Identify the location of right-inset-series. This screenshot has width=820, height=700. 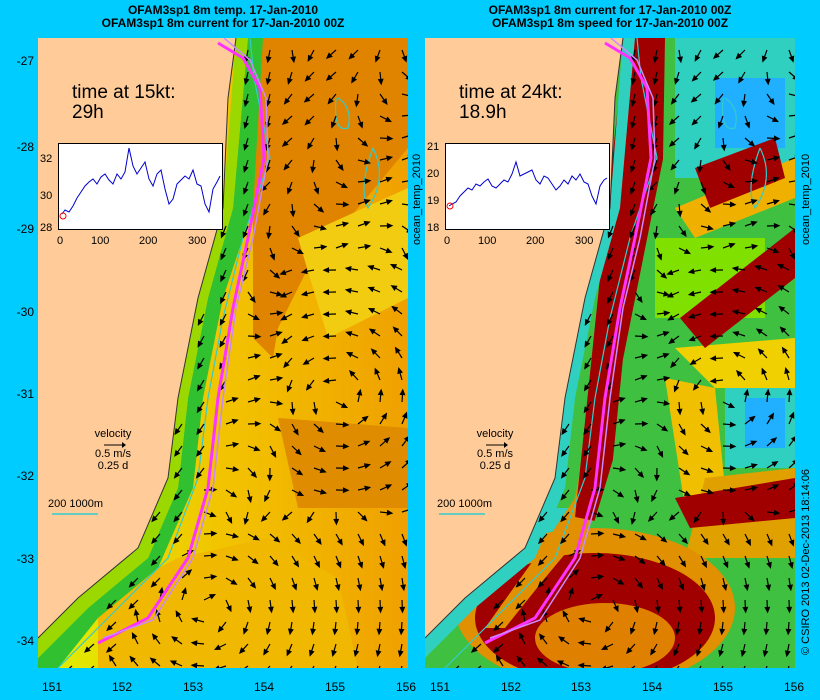
(528, 183).